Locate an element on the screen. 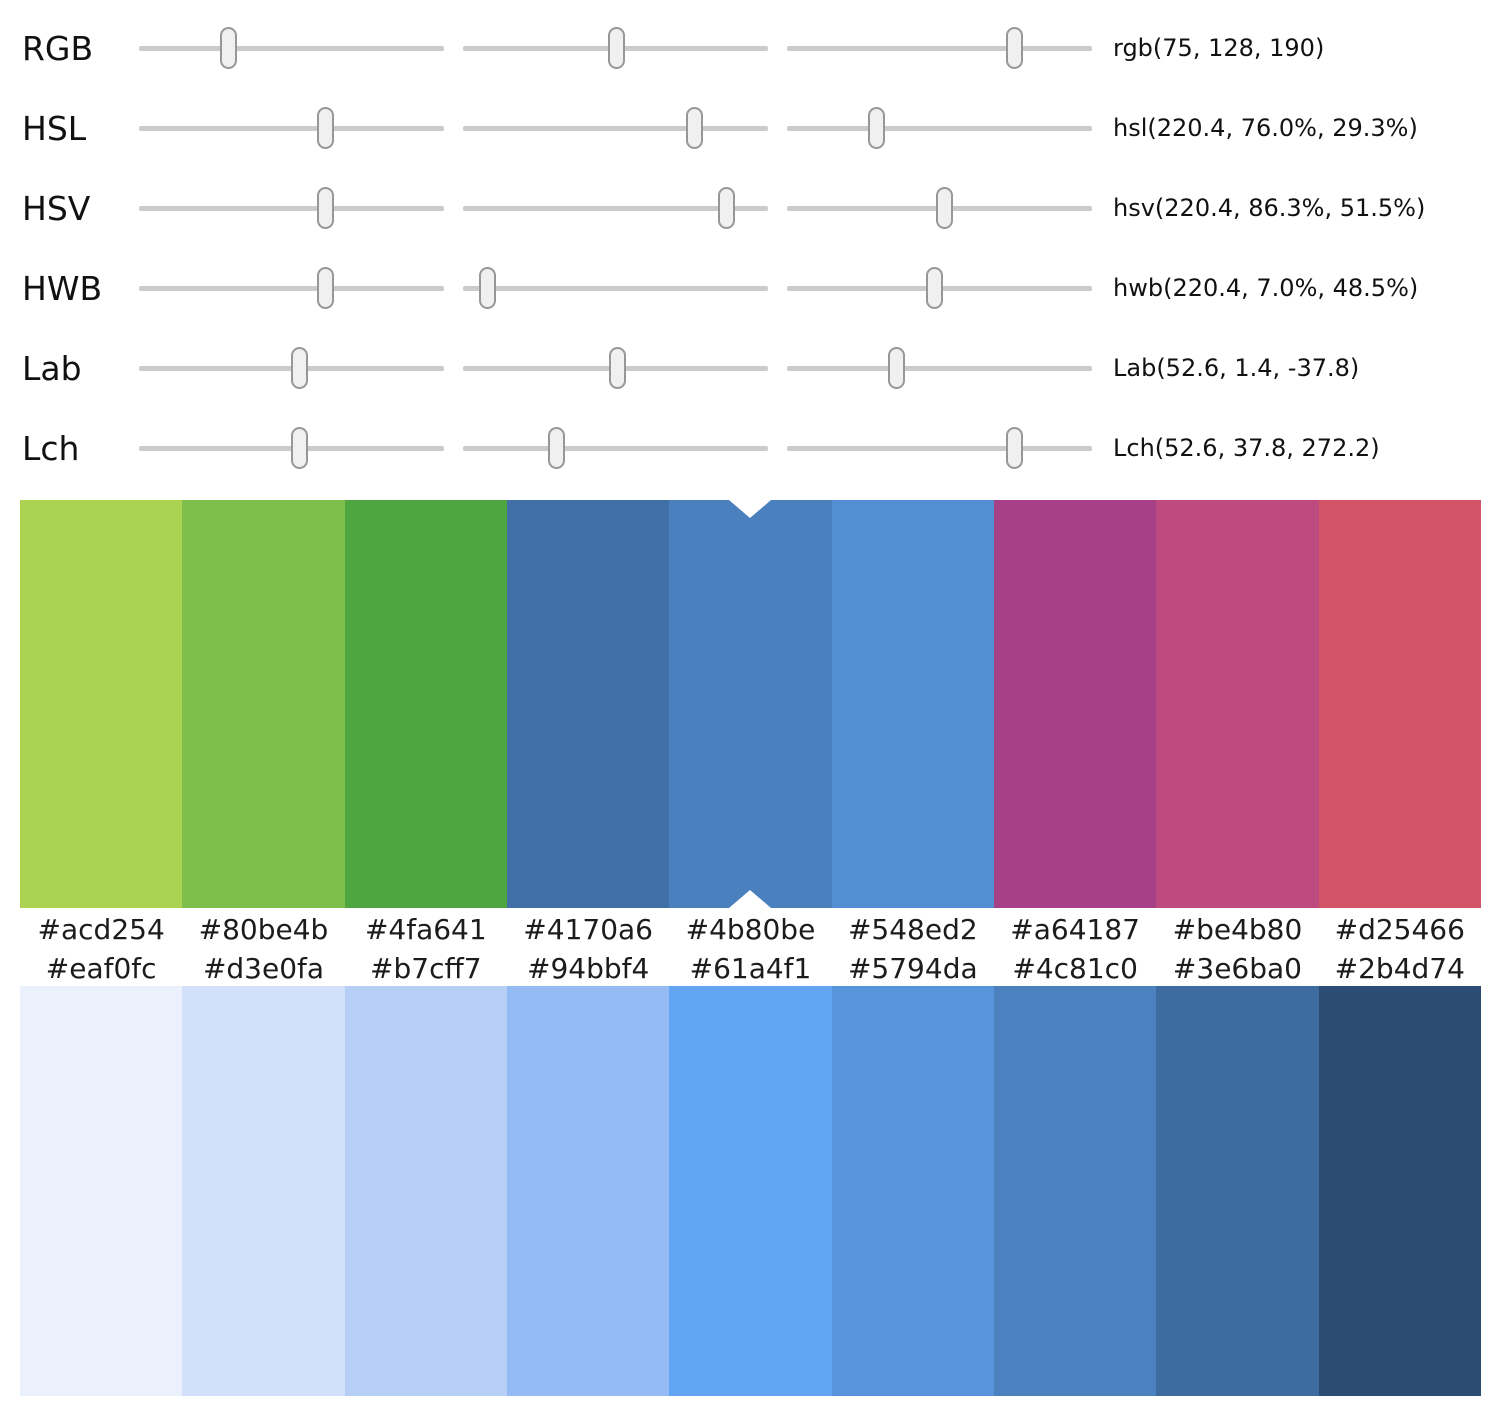 The width and height of the screenshot is (1501, 1415). hex-label: #b7cff7 is located at coordinates (426, 968).